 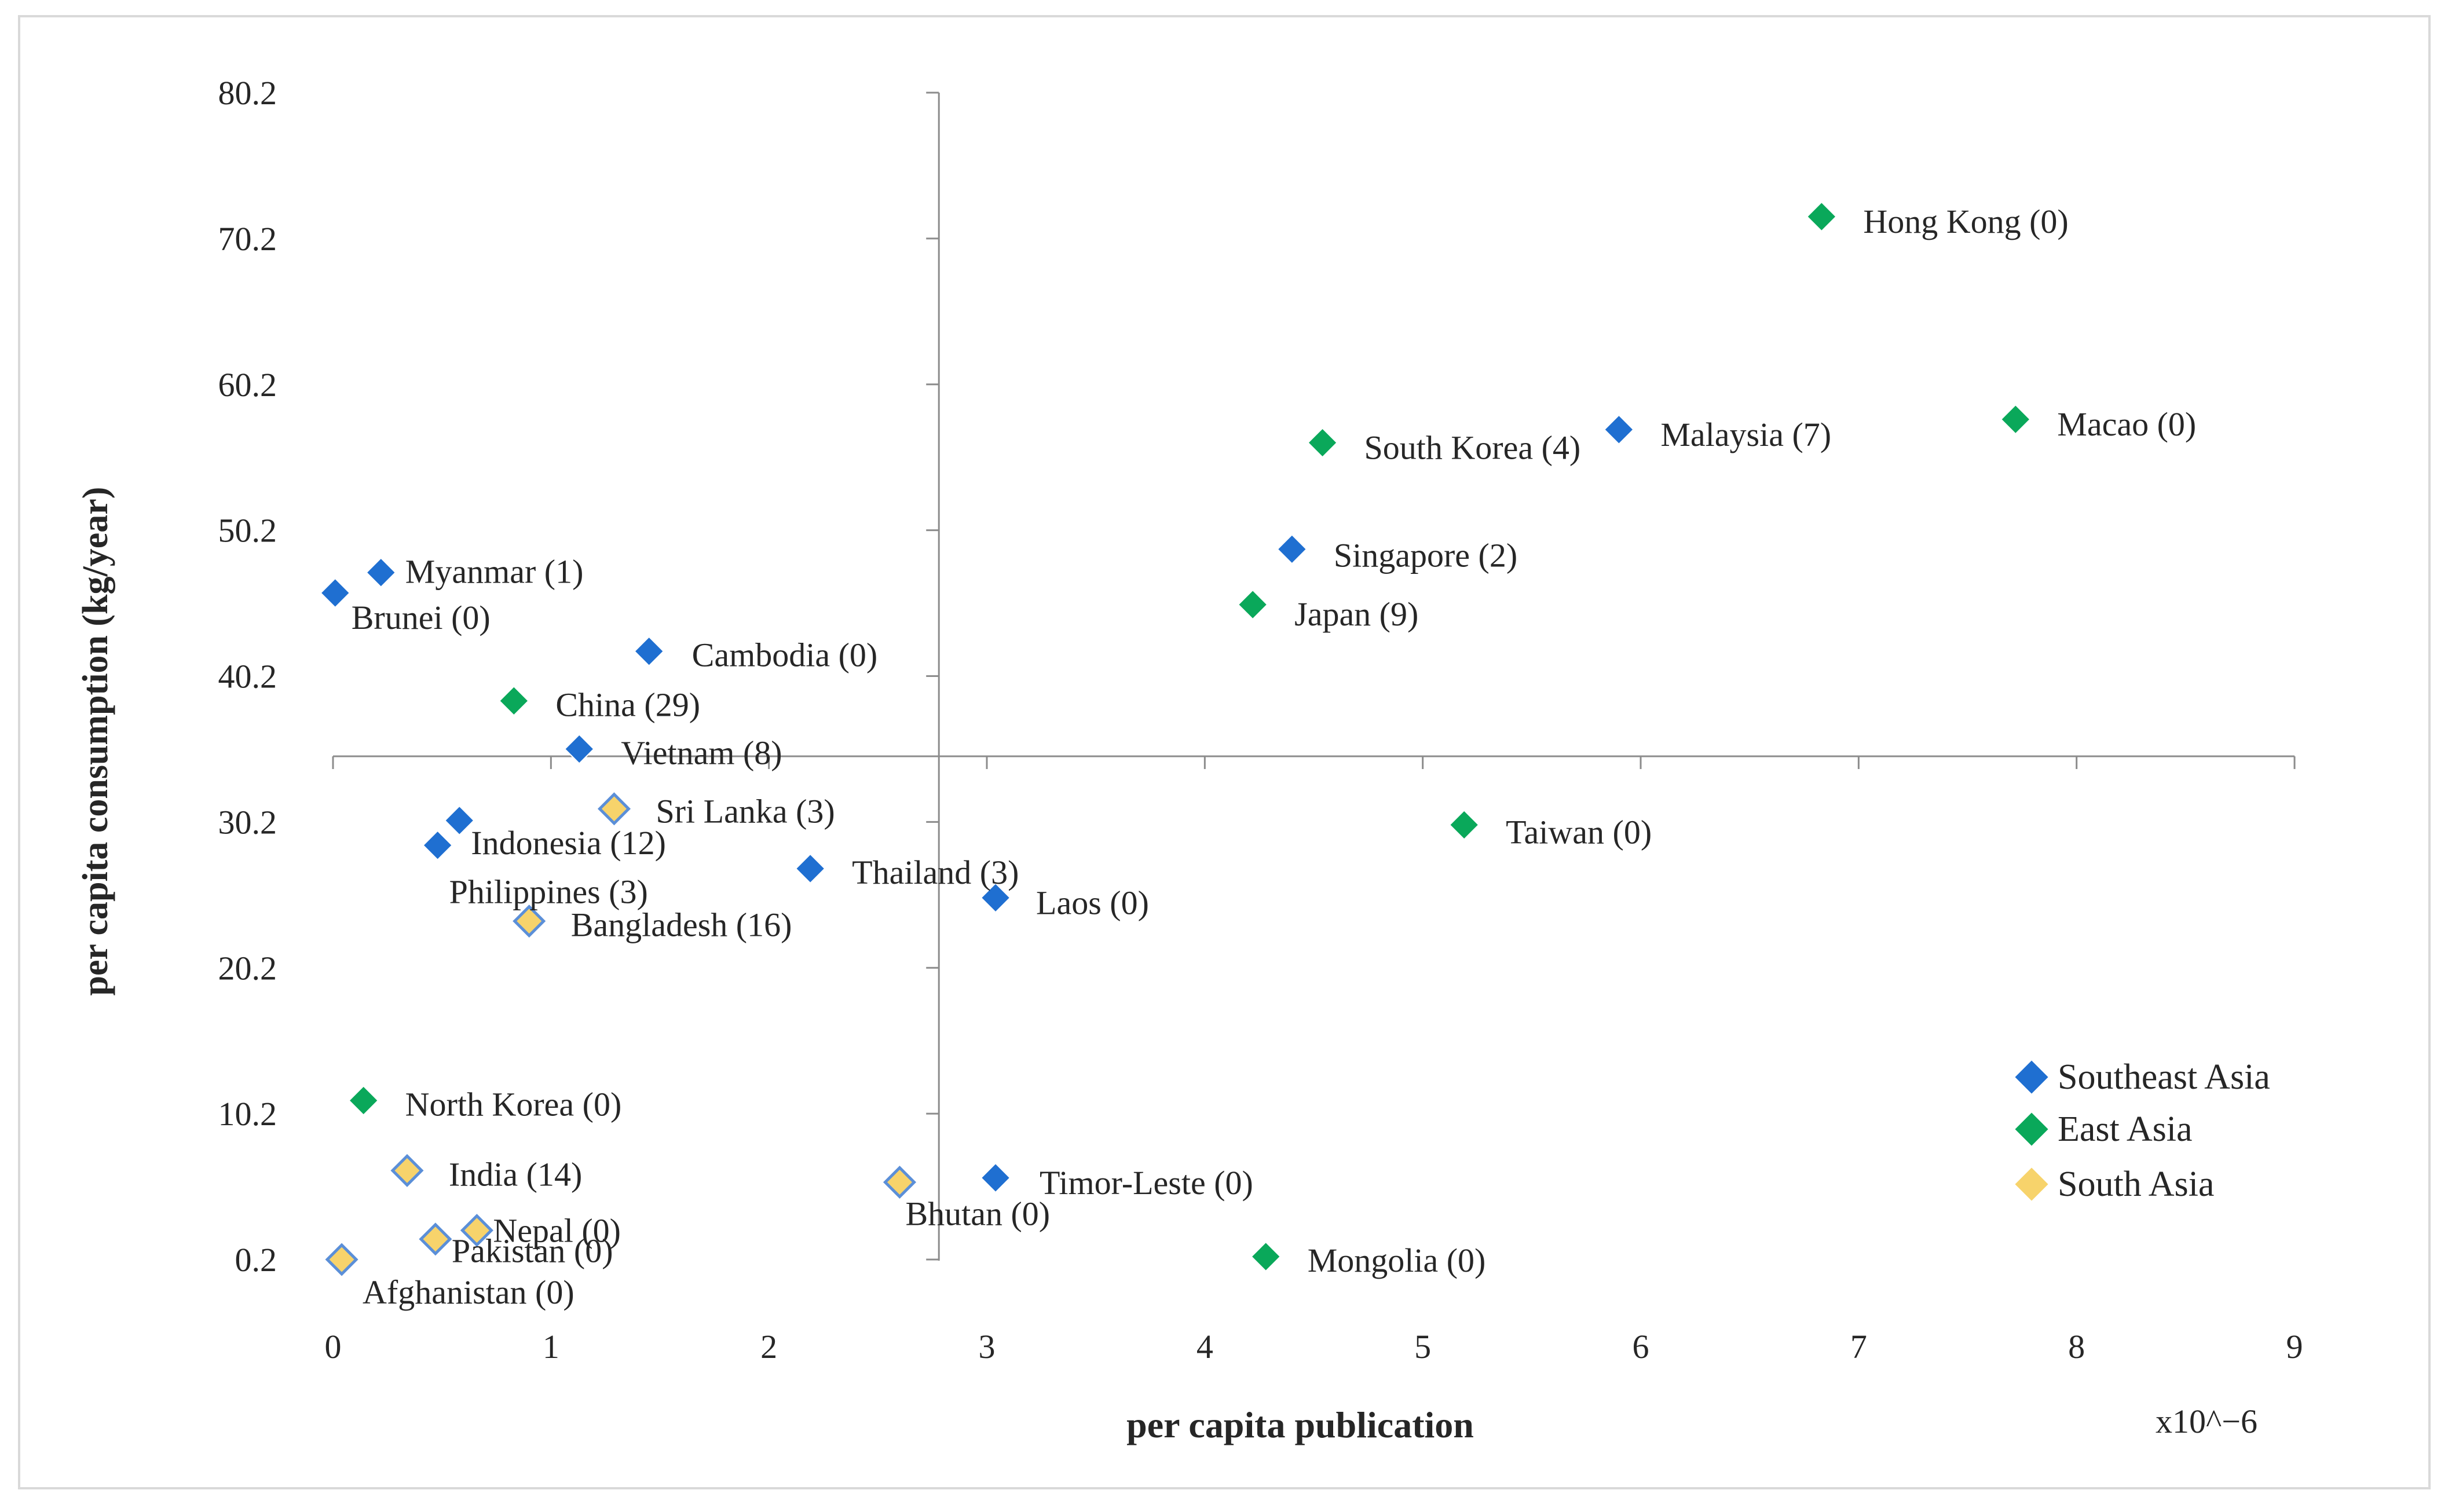 I want to click on point-label-laos: Laos (0), so click(x=1093, y=903).